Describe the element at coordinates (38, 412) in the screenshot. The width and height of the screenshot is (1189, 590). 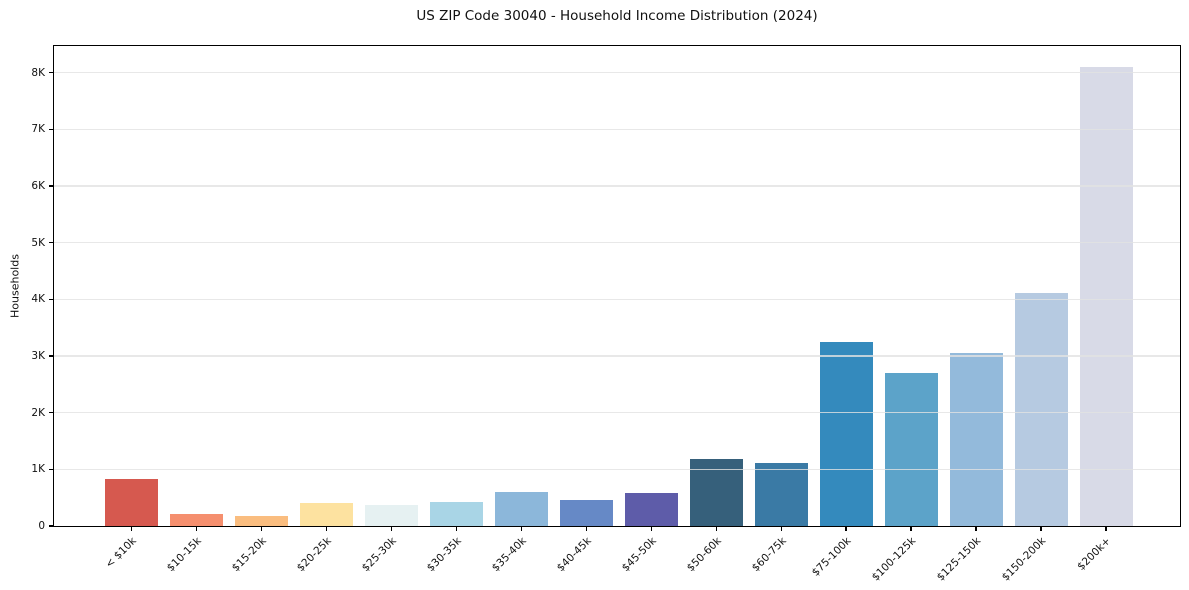
I see `y-tick-label: 2K` at that location.